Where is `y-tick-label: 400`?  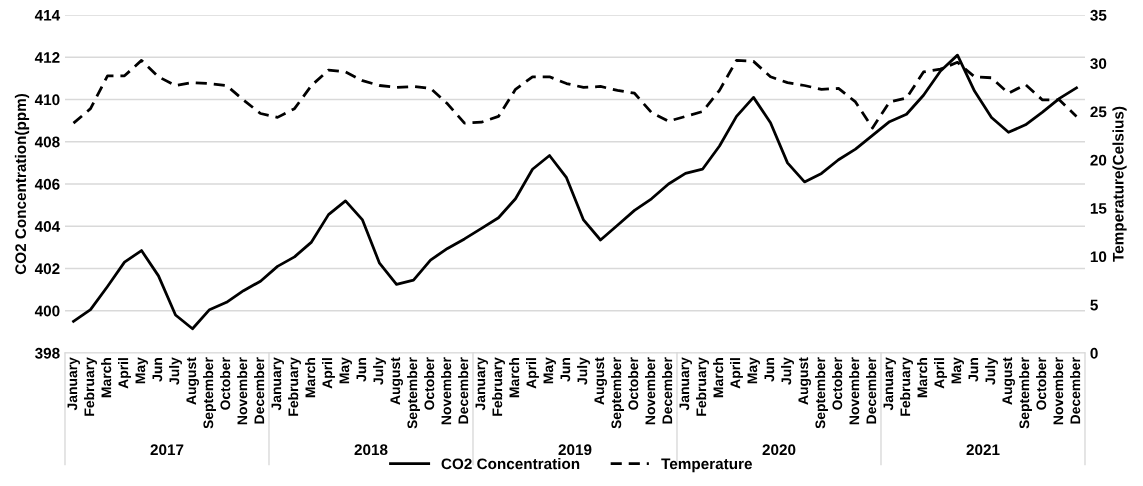
y-tick-label: 400 is located at coordinates (47, 311).